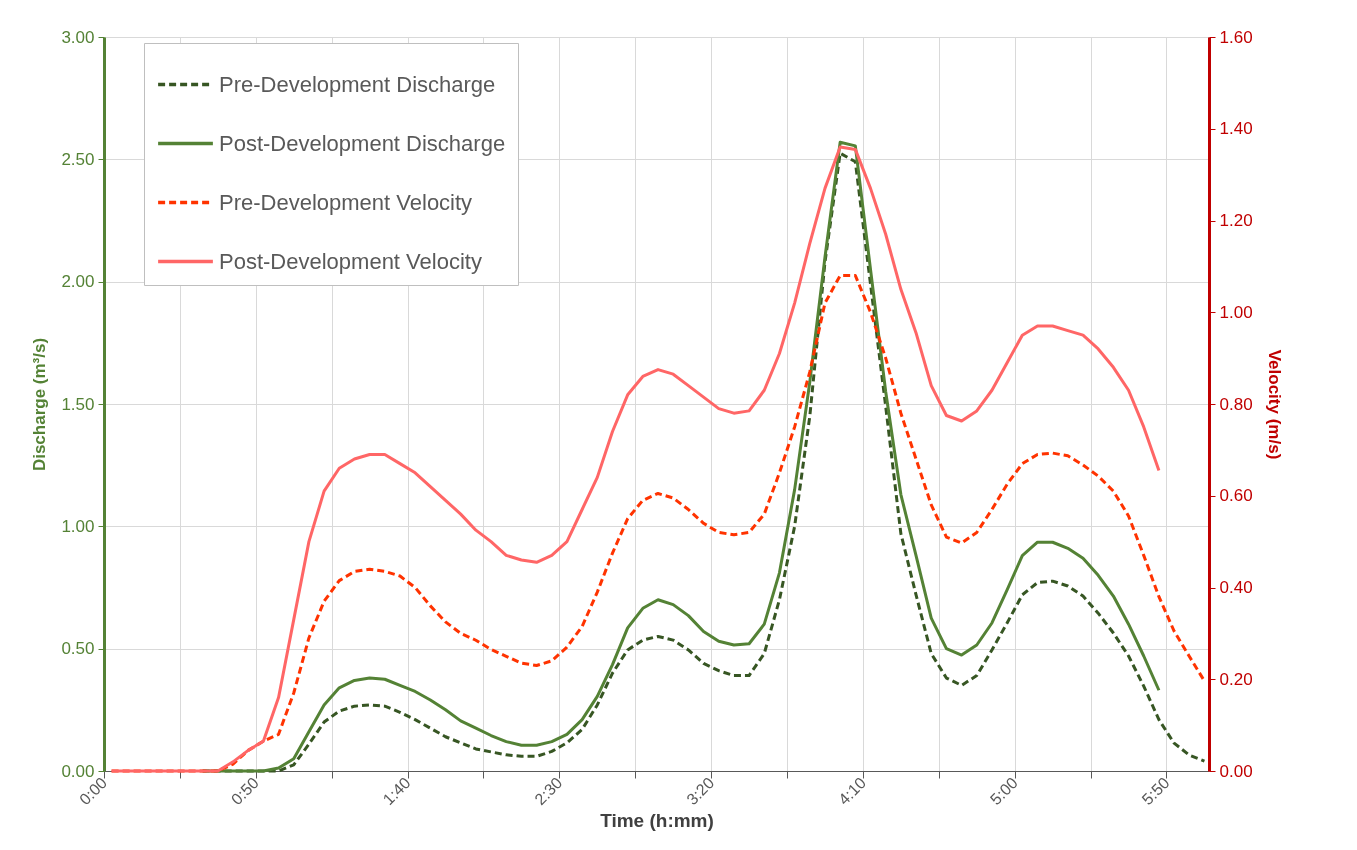 The image size is (1357, 850). I want to click on x-tick-label: 4:10, so click(852, 791).